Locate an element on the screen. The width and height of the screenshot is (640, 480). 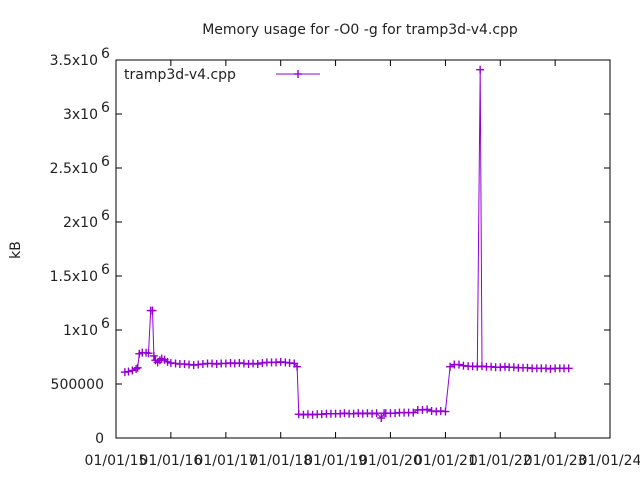
x-tick-label: 01/01/23 is located at coordinates (555, 461).